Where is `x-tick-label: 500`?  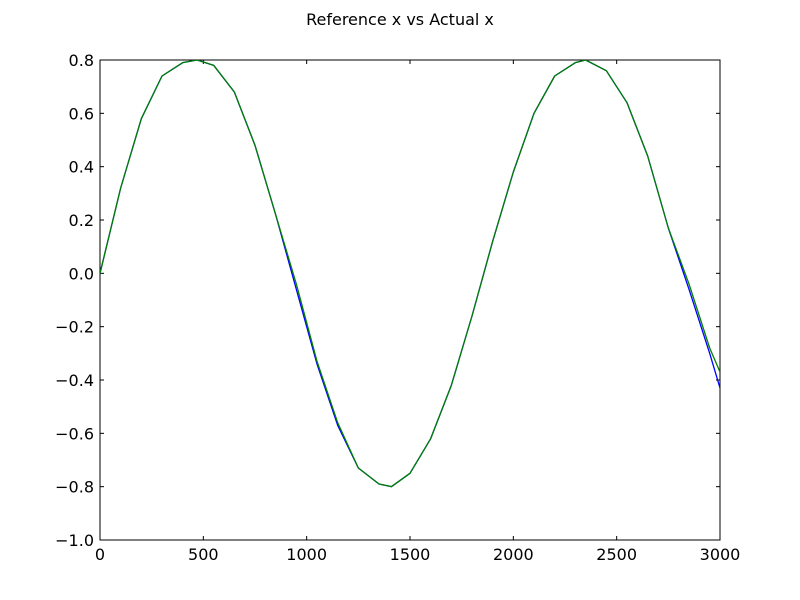
x-tick-label: 500 is located at coordinates (203, 554).